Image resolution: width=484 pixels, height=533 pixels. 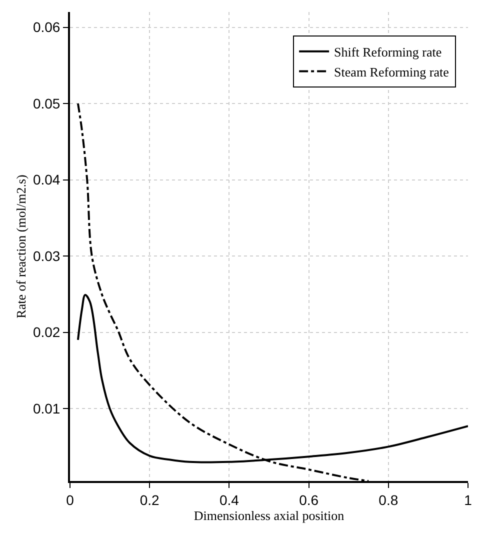 I want to click on y-tick-label: 0.04, so click(x=46, y=180).